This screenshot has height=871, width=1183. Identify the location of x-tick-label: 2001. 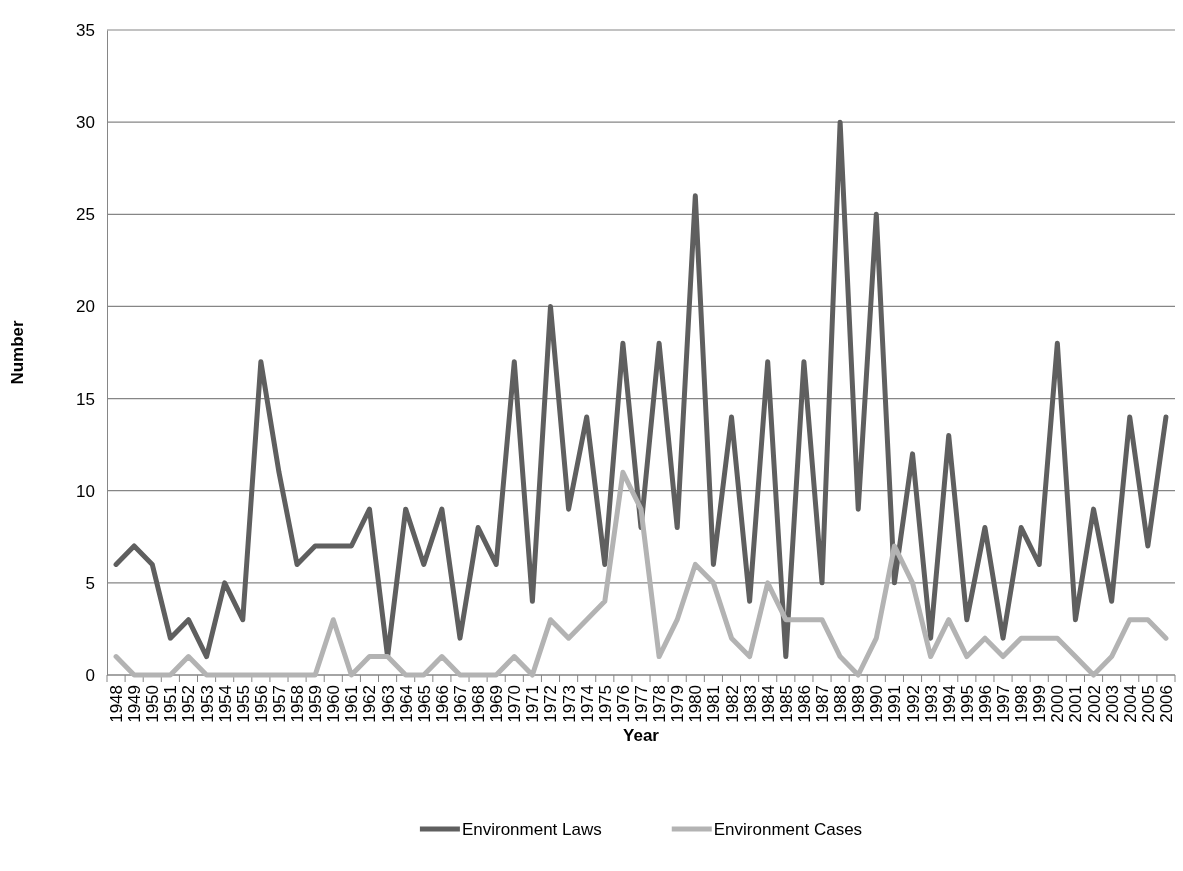
(1076, 704).